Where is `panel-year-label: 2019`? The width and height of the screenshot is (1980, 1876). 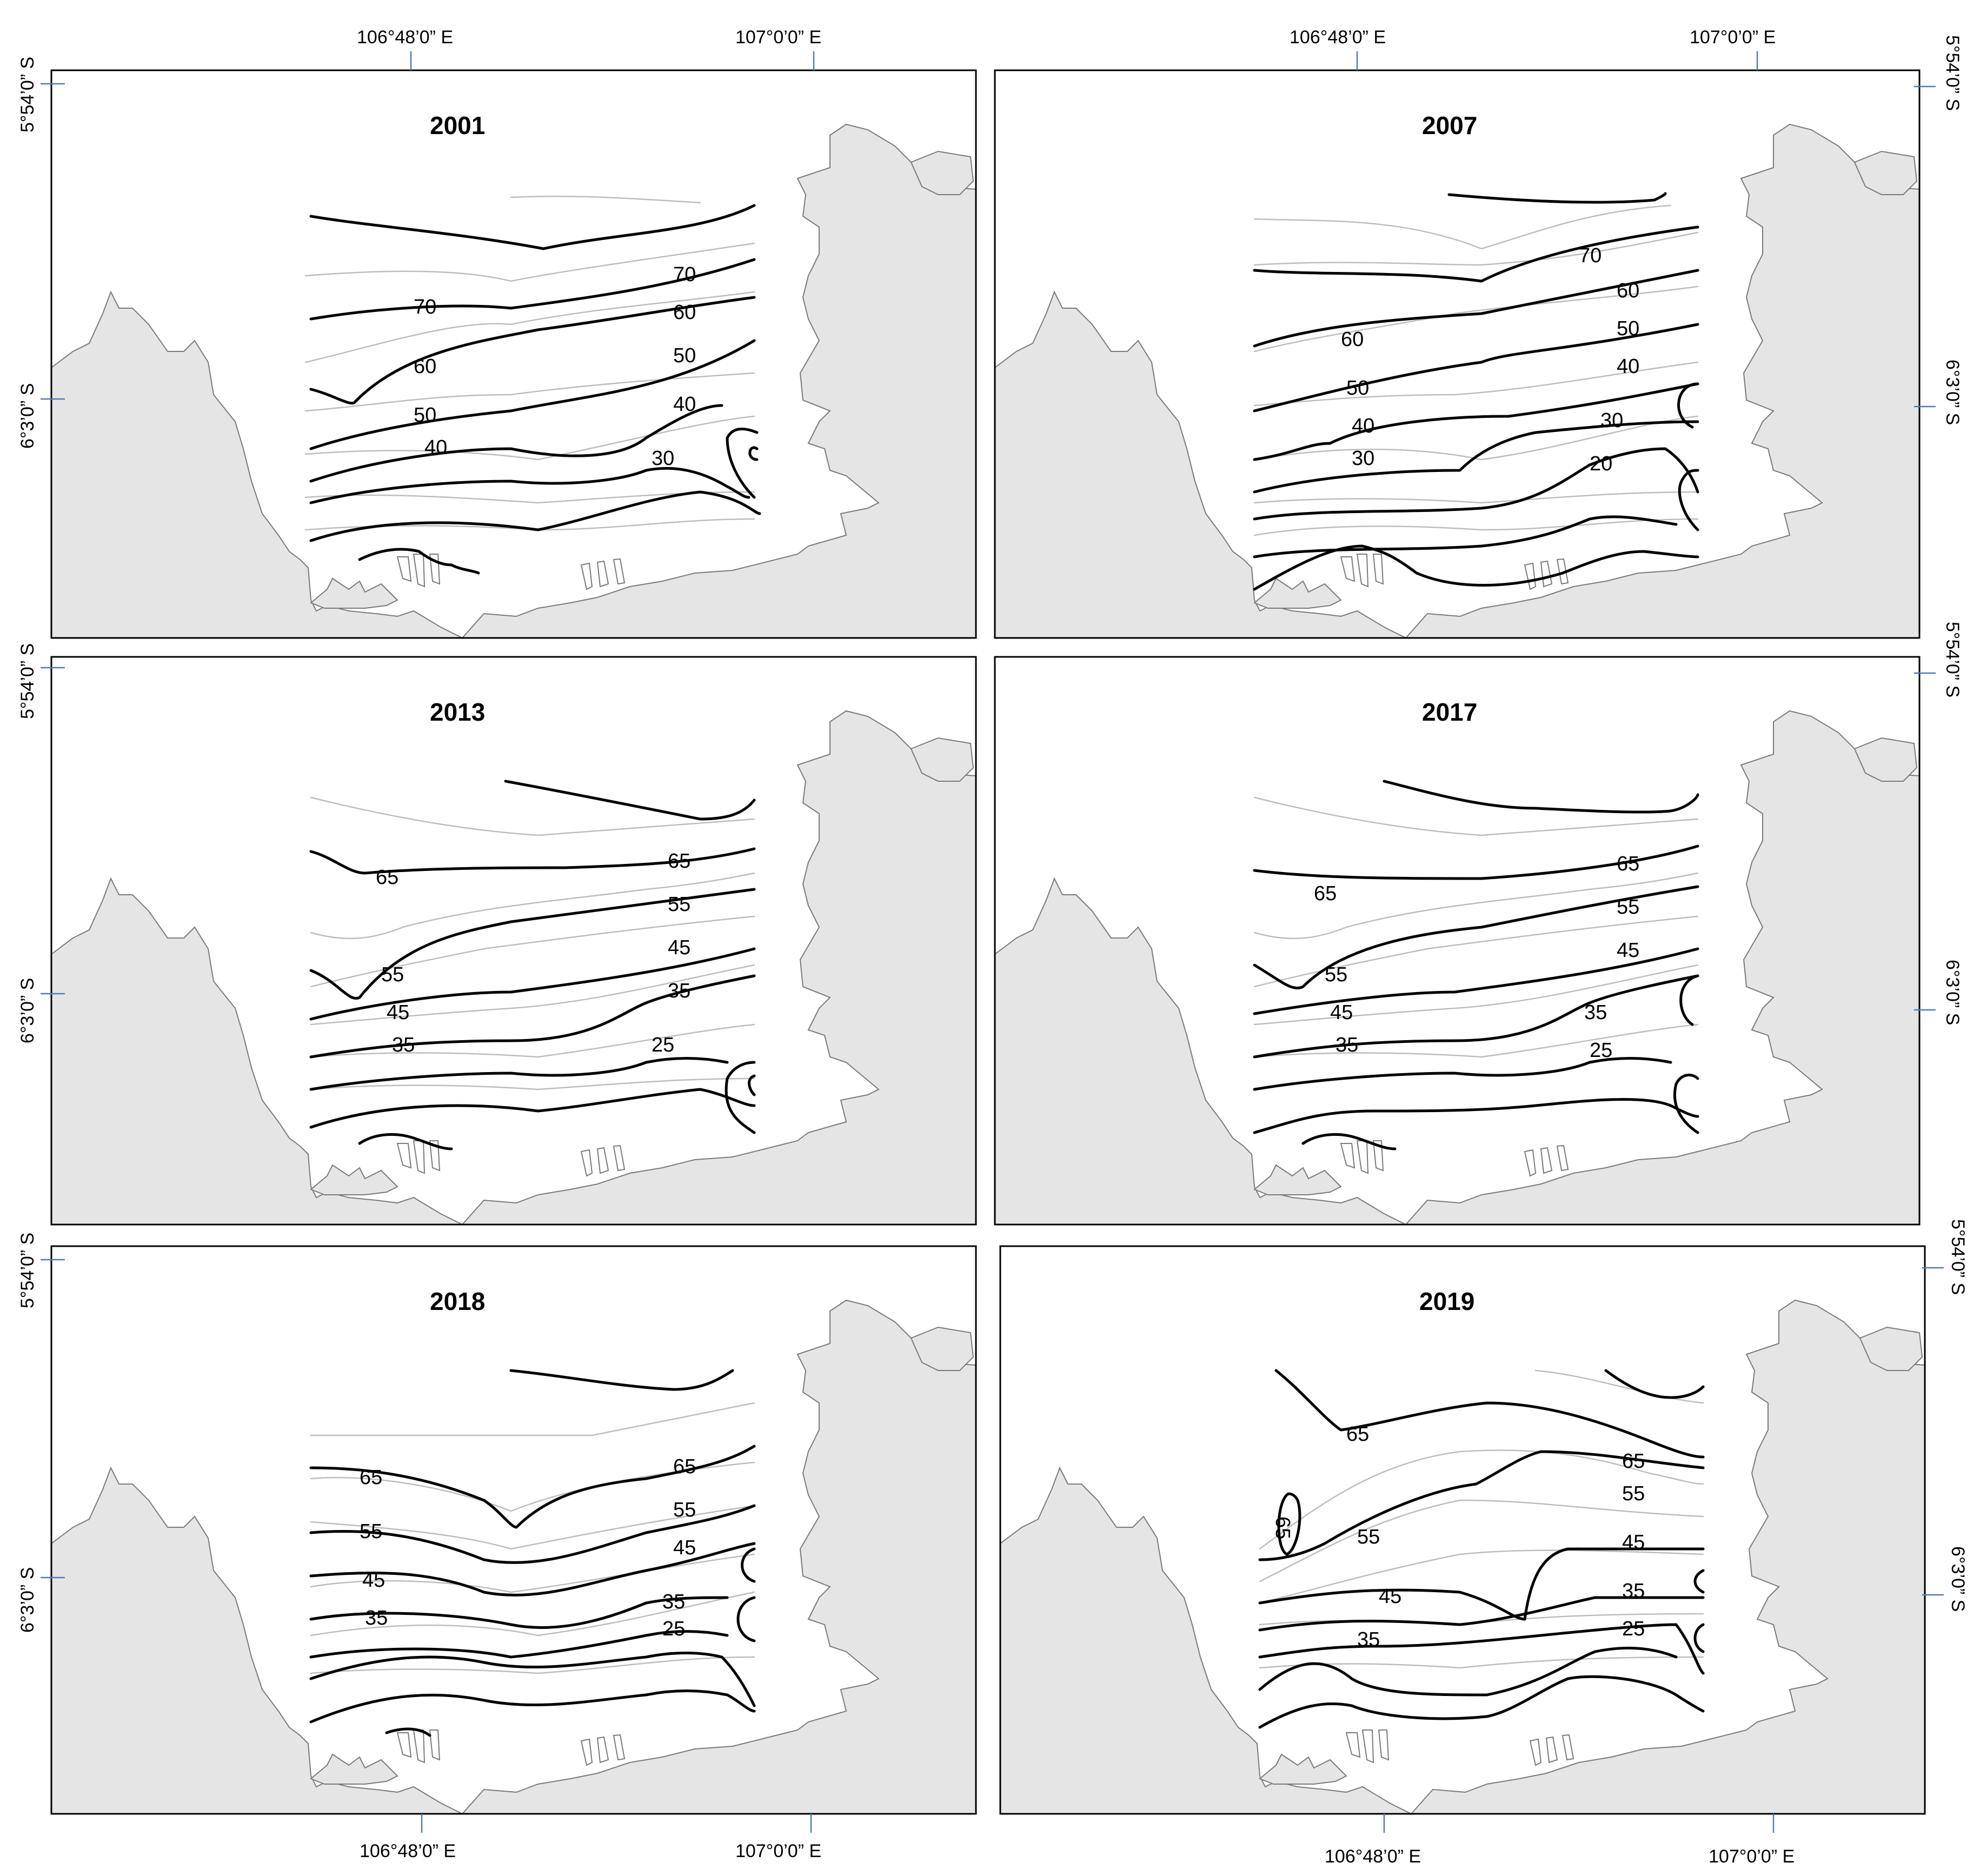
panel-year-label: 2019 is located at coordinates (1446, 1301).